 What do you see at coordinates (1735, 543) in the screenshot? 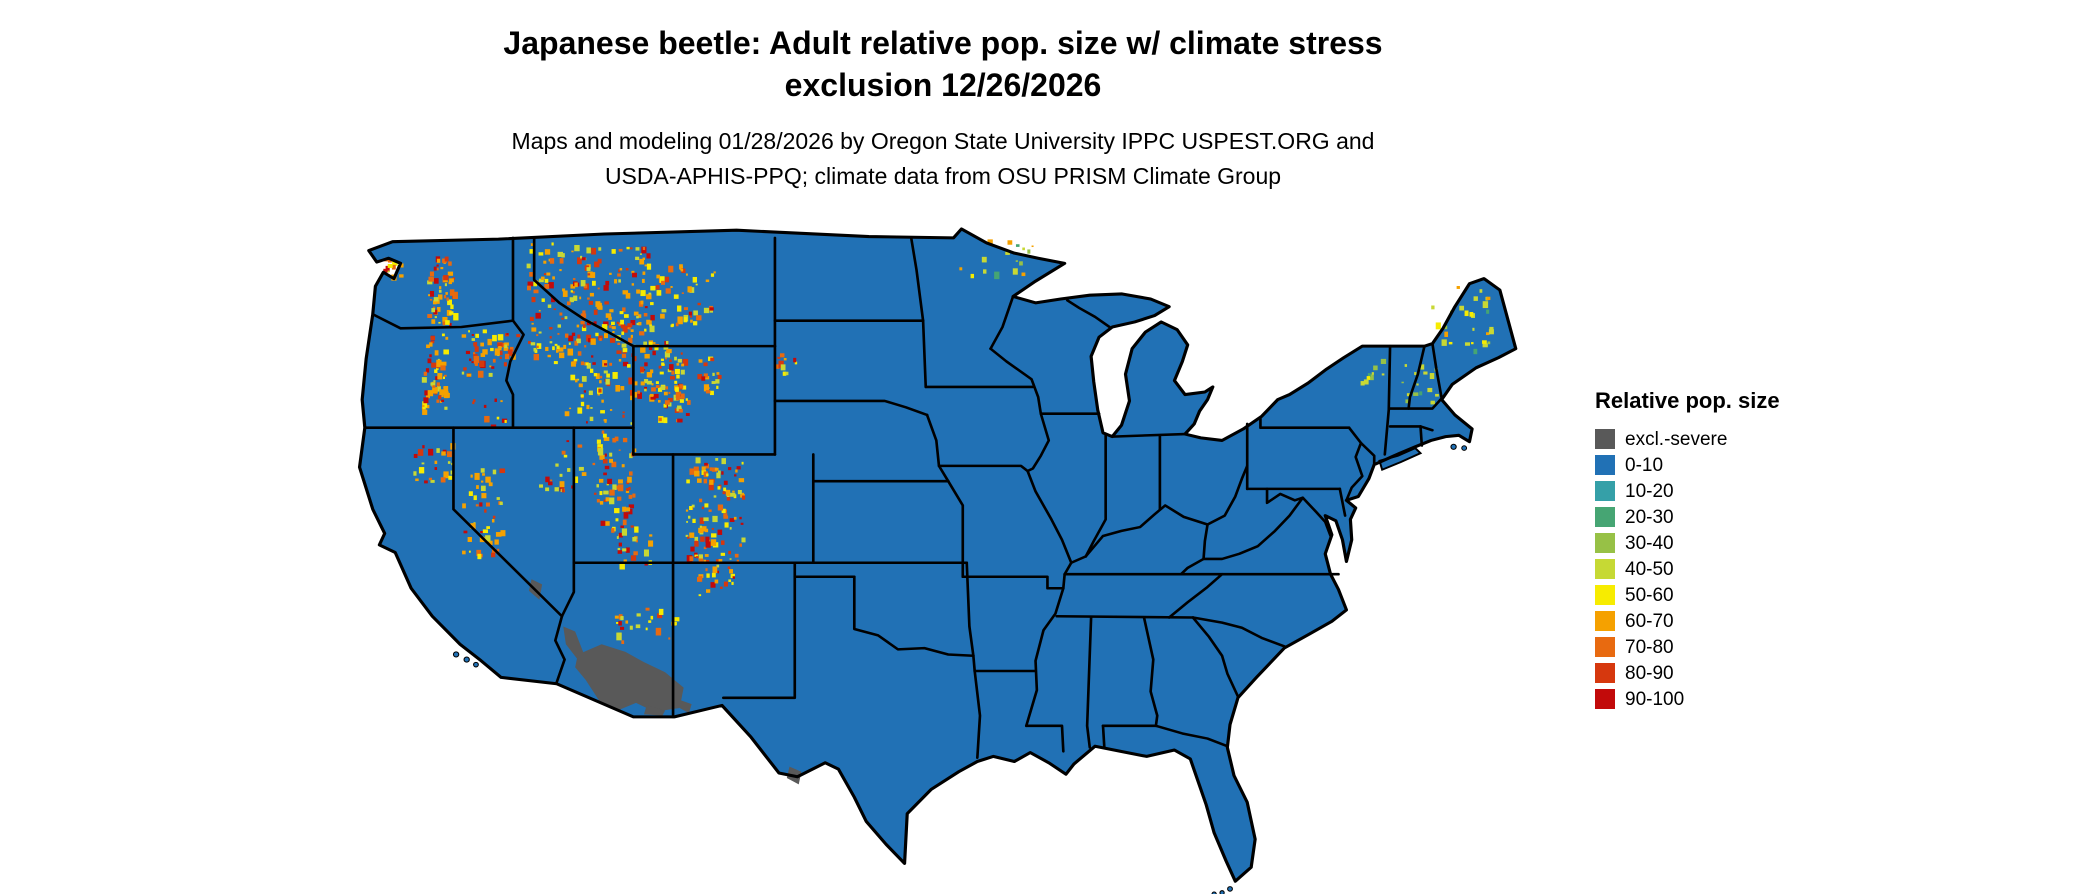
I see `legend-item: 30-40` at bounding box center [1735, 543].